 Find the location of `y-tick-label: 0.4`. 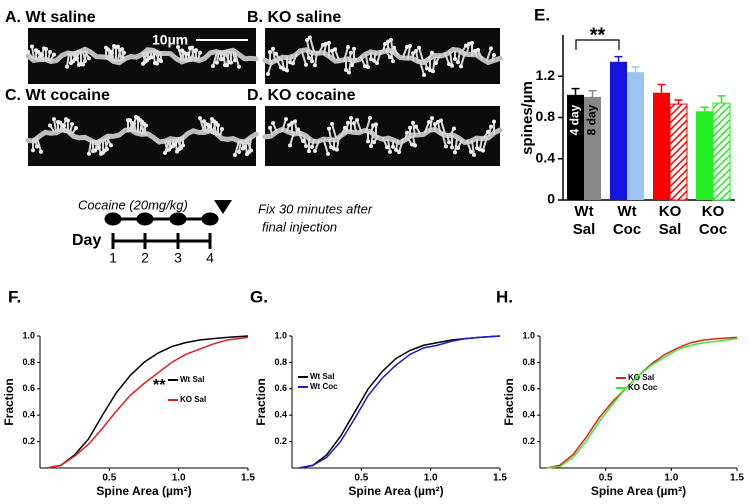

y-tick-label: 0.4 is located at coordinates (546, 157).